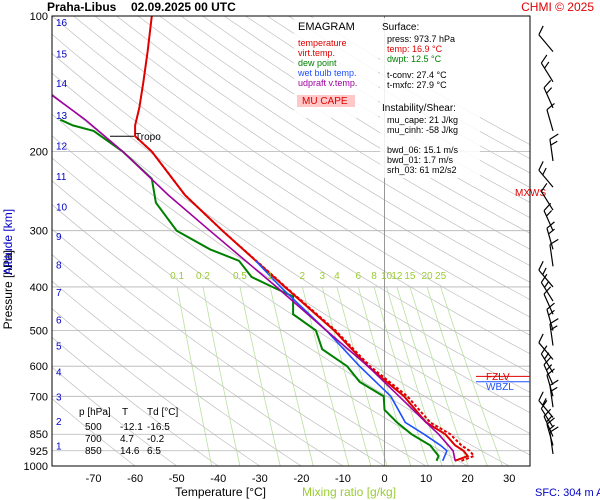  I want to click on temperature-tick-label: -70, so click(94, 479).